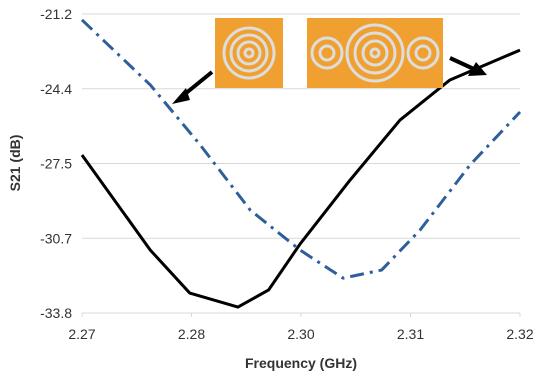 This screenshot has width=550, height=383. Describe the element at coordinates (15, 163) in the screenshot. I see `y-axis-label: S21 (dB)` at that location.